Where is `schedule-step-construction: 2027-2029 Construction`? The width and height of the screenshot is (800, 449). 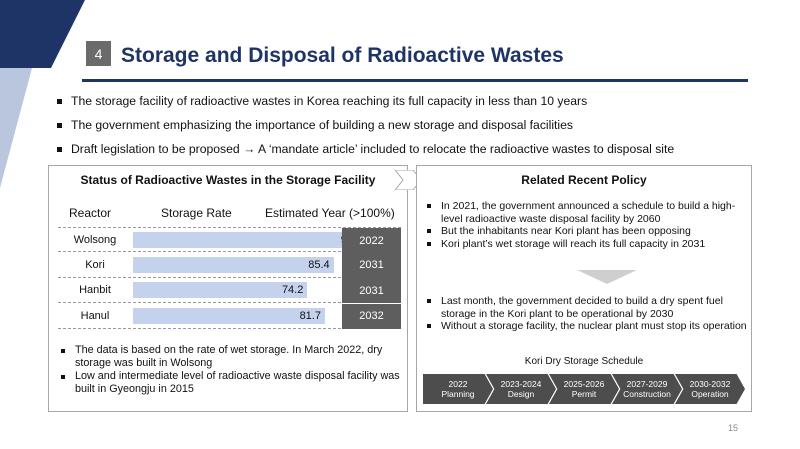
schedule-step-construction: 2027-2029 Construction is located at coordinates (647, 389).